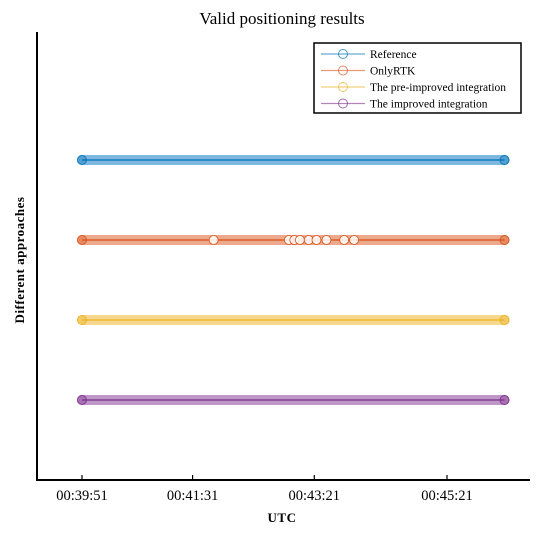  What do you see at coordinates (281, 18) in the screenshot?
I see `chart-title: Valid positioning results` at bounding box center [281, 18].